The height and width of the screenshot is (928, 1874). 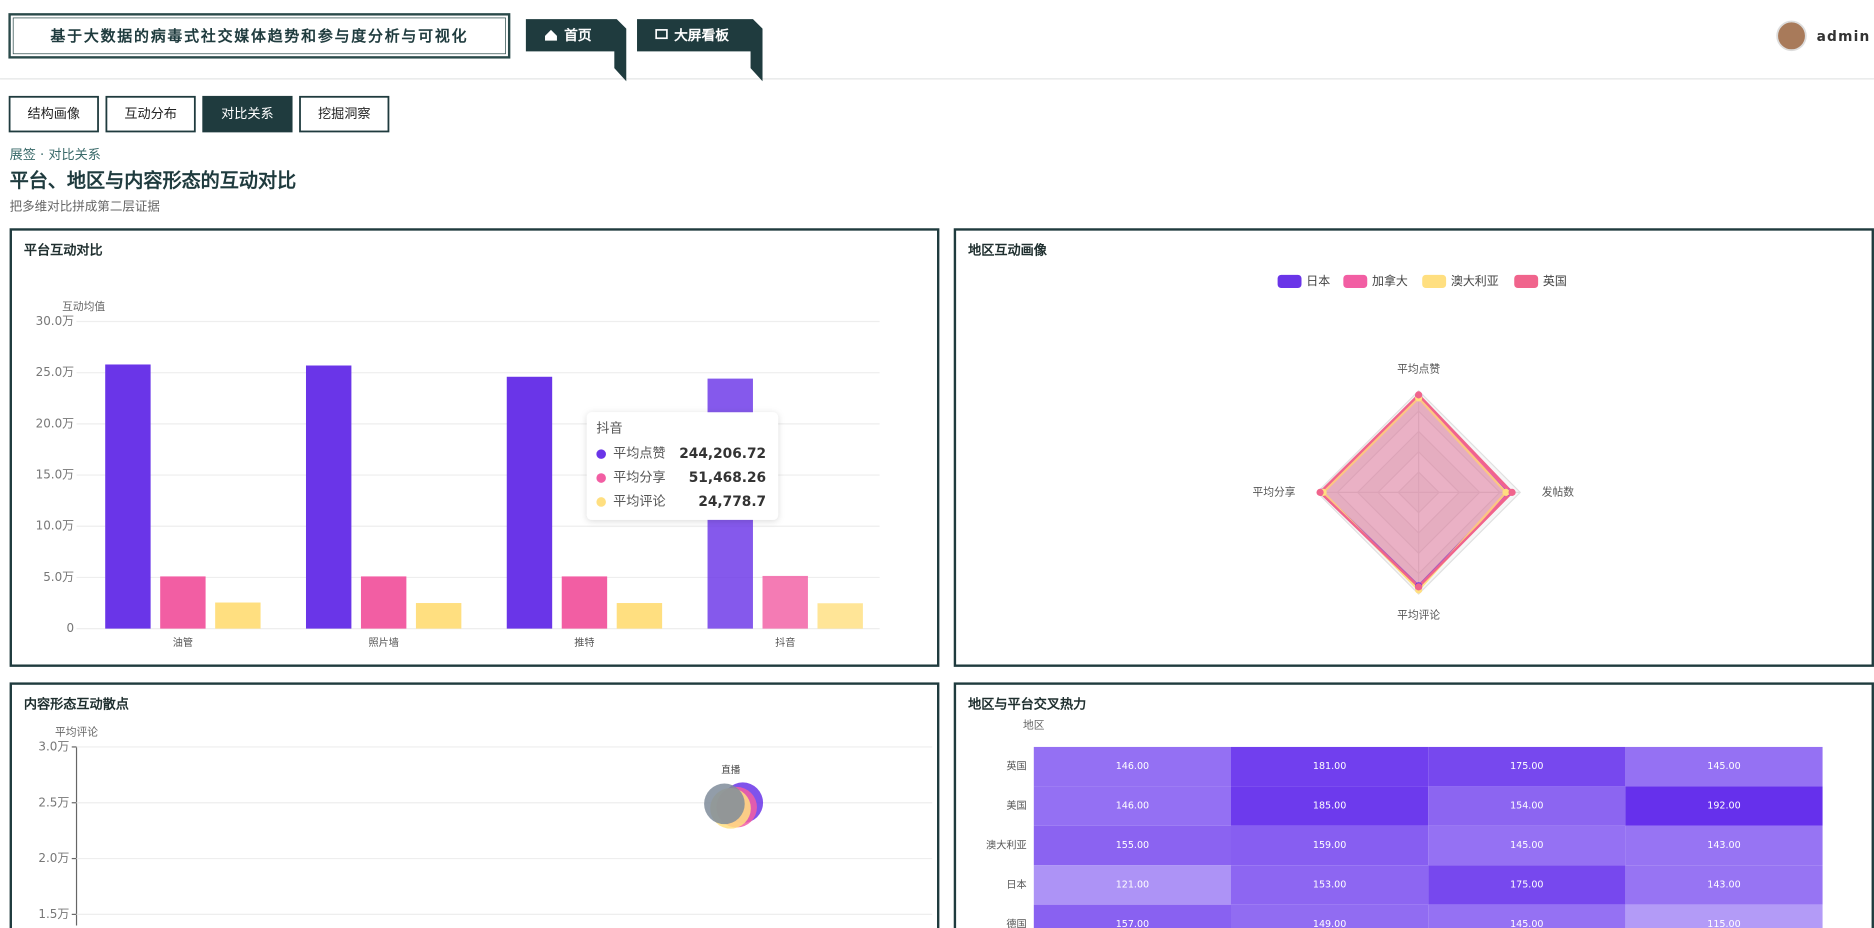 I want to click on heat-label: 115.00, so click(x=1723, y=923).